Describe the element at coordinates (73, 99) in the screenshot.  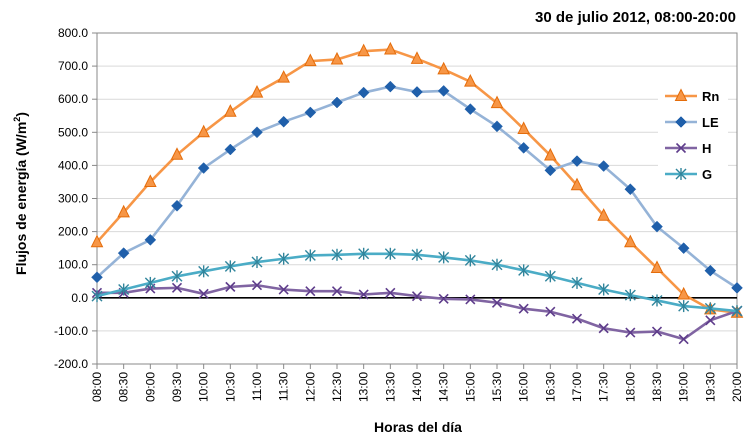
I see `y-tick-label: 600.0` at that location.